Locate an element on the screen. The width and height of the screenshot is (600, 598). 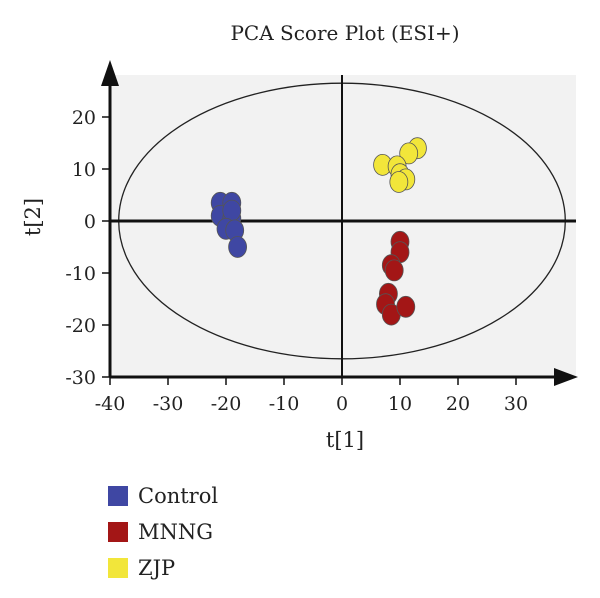
legend-swatch-control is located at coordinates (118, 496).